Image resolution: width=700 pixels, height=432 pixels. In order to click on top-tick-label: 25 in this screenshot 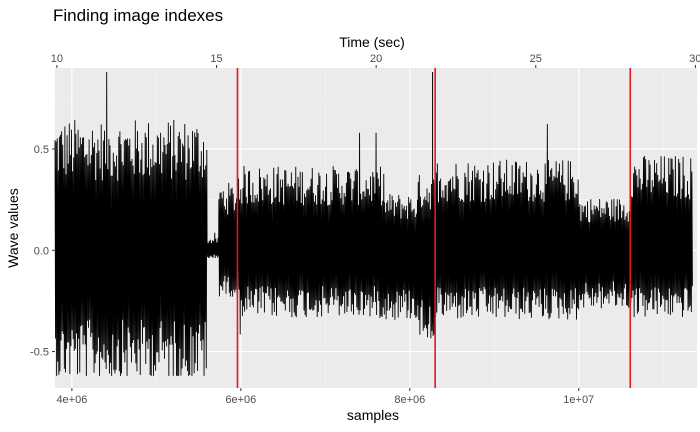, I will do `click(536, 59)`.